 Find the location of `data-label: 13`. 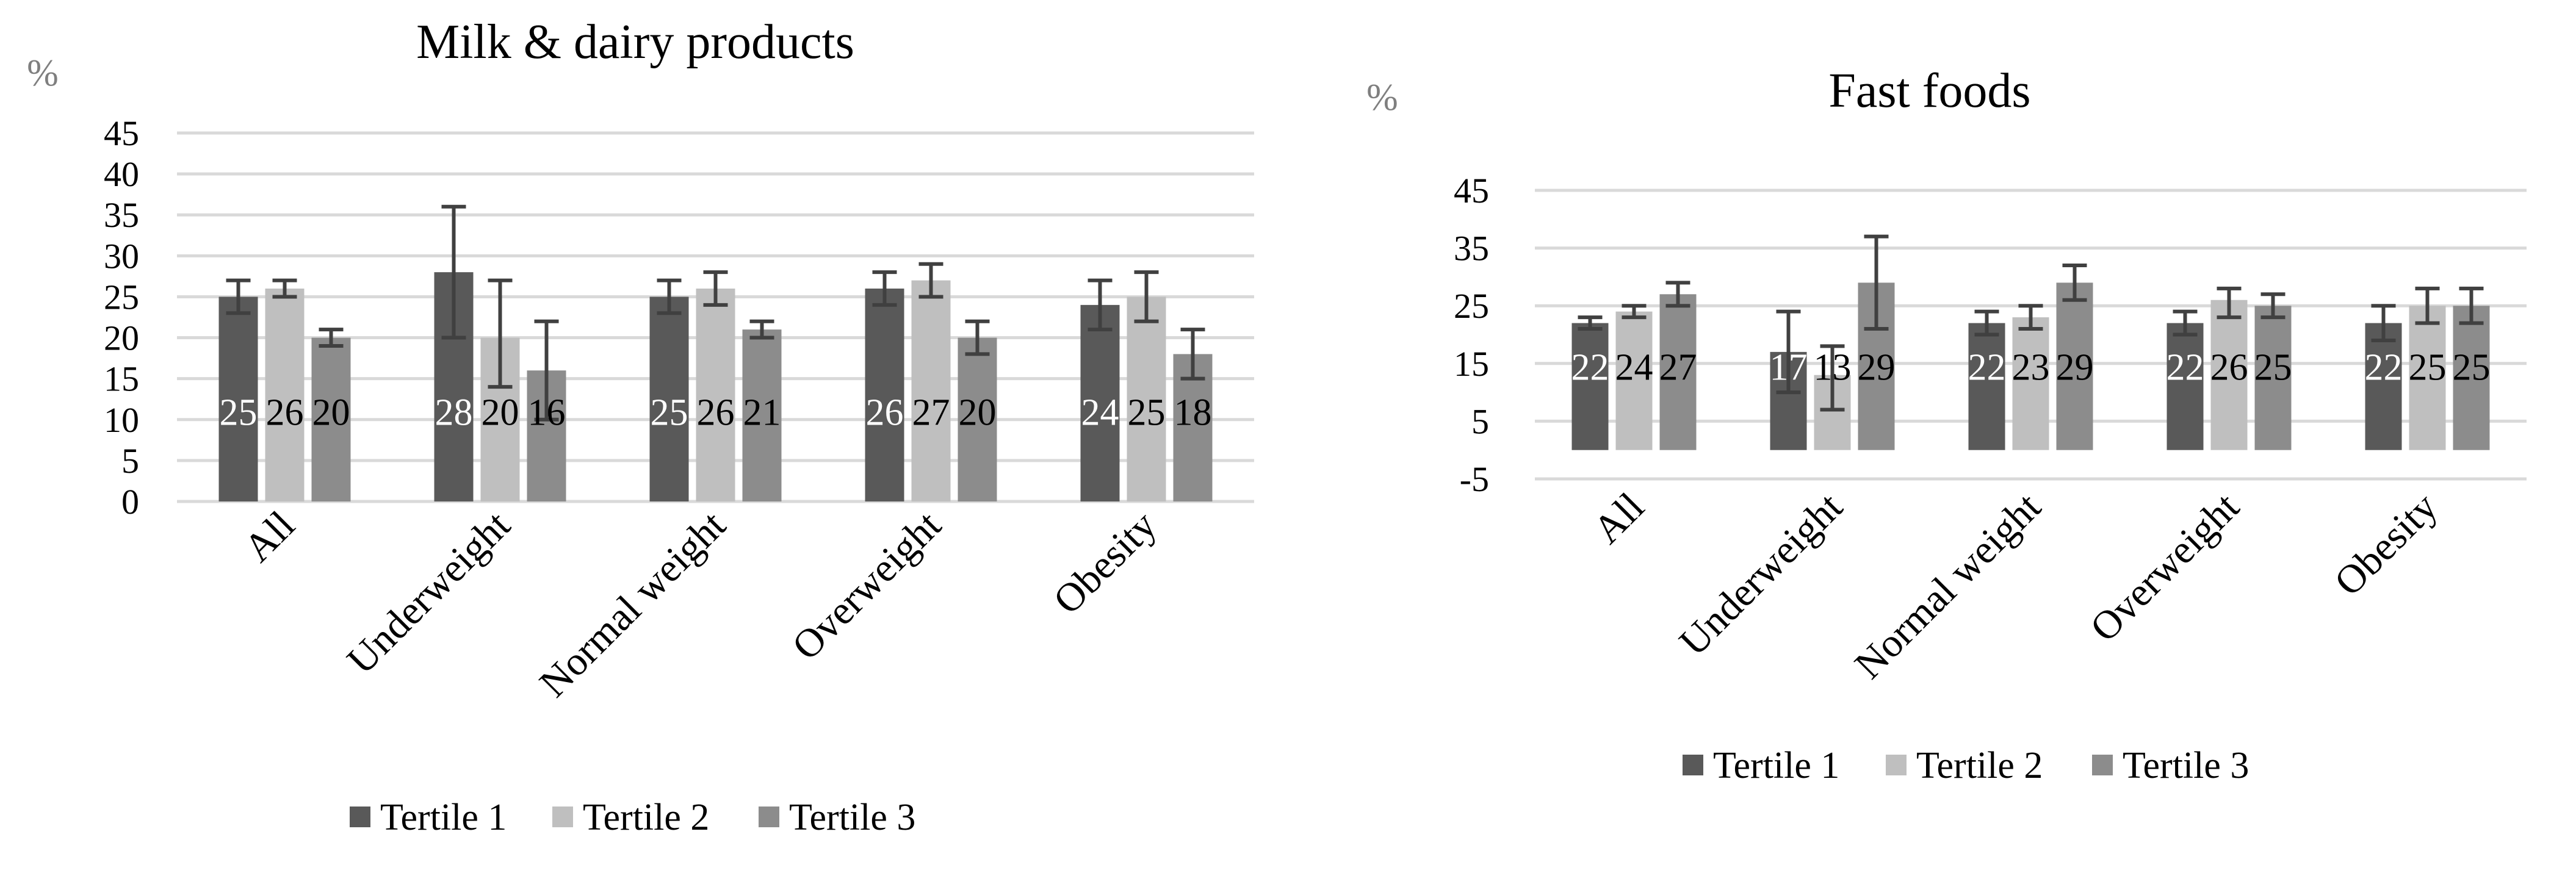

data-label: 13 is located at coordinates (1833, 368).